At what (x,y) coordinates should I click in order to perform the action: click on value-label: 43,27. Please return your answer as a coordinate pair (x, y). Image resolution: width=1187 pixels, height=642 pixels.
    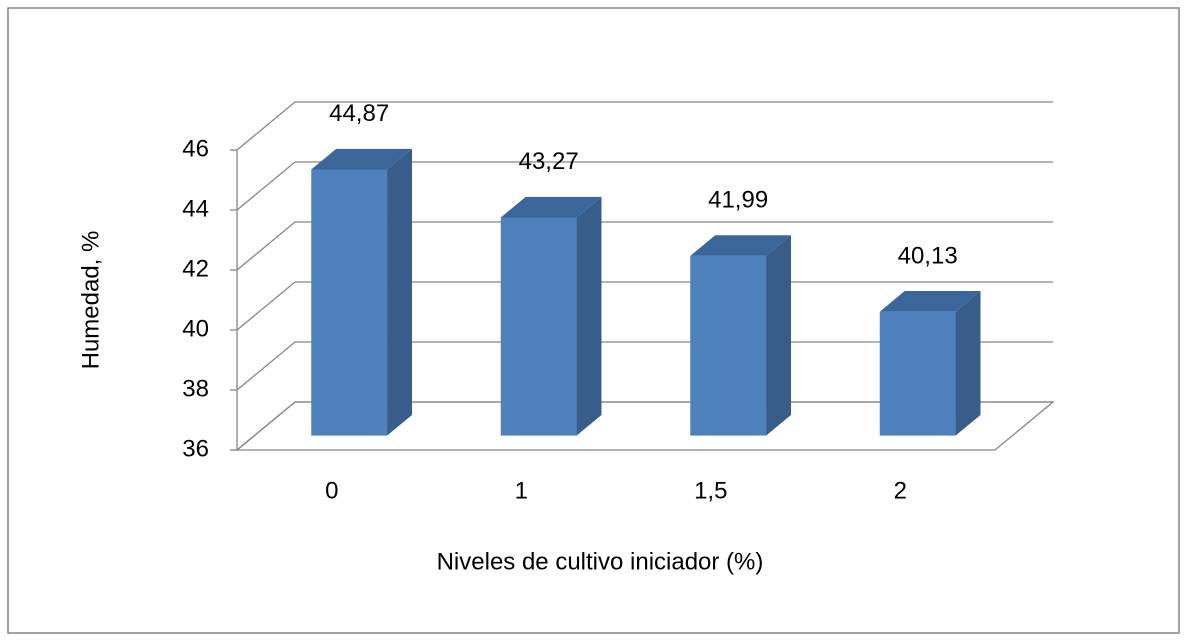
    Looking at the image, I should click on (549, 161).